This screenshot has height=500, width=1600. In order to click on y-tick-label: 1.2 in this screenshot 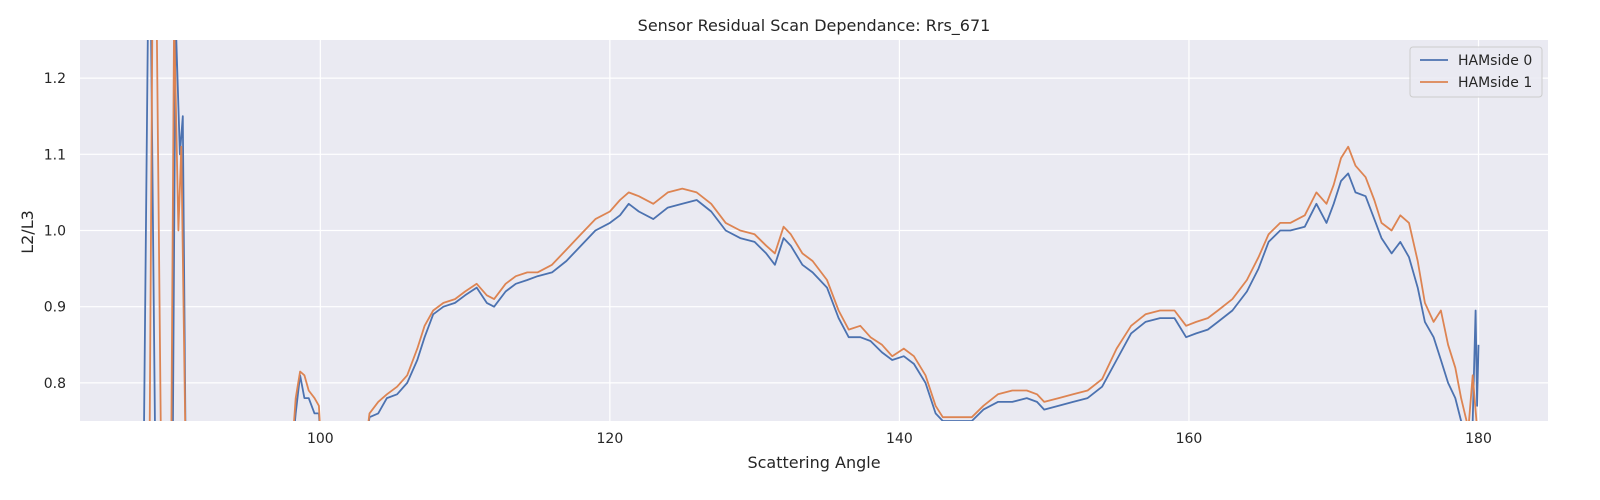, I will do `click(55, 79)`.